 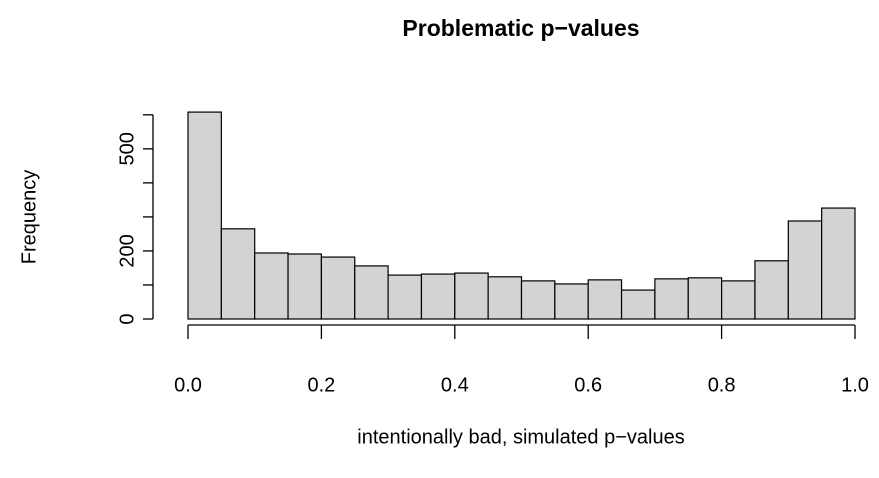 I want to click on x-tick-label: 0.2, so click(x=321, y=385).